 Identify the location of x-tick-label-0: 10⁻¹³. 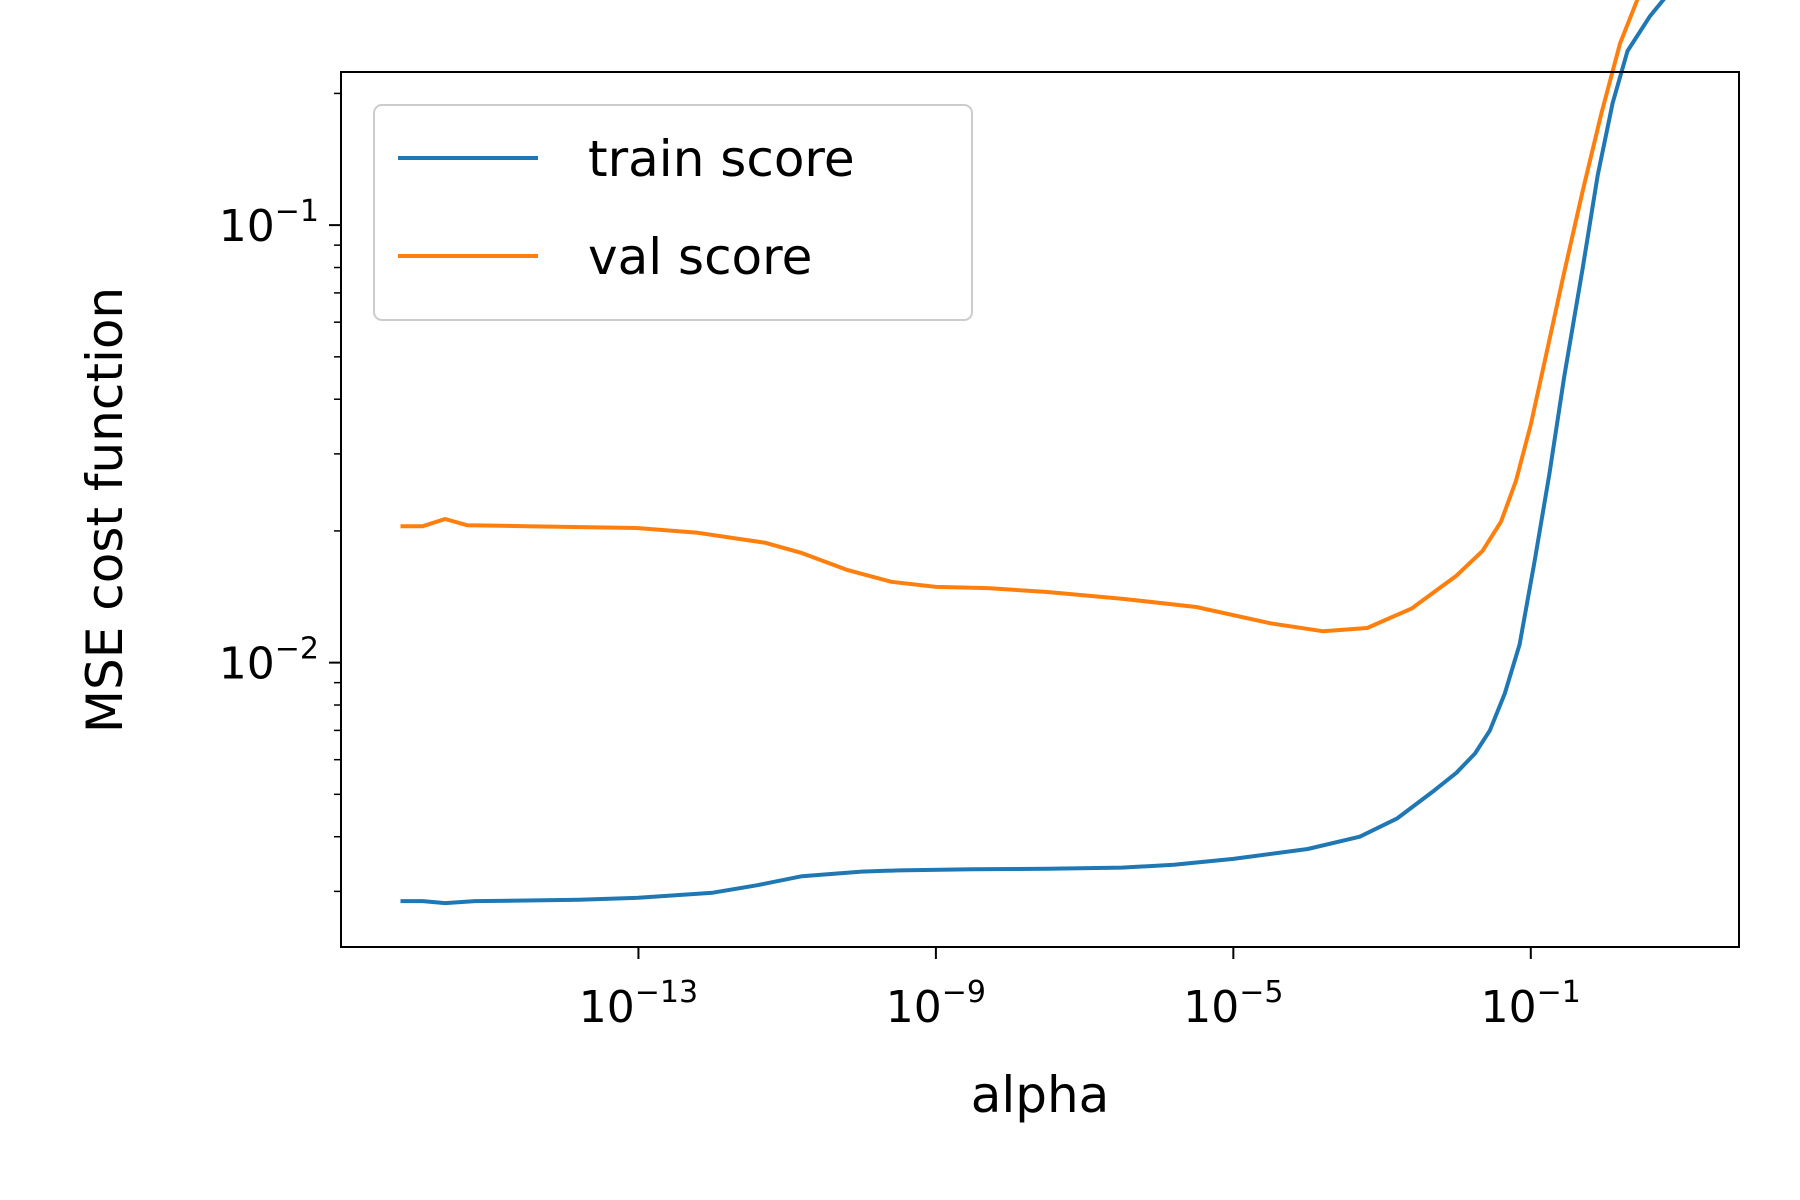
(638, 1004).